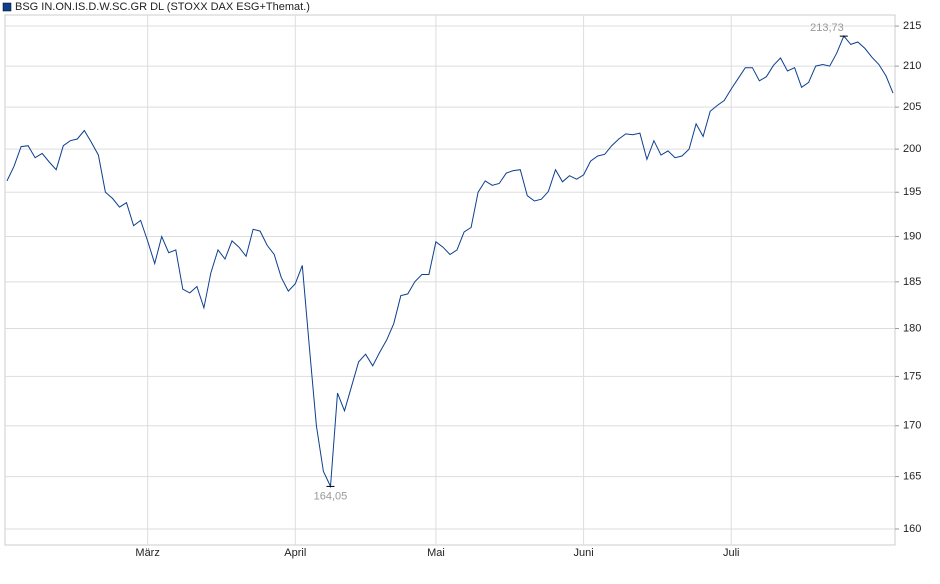 The image size is (940, 584). Describe the element at coordinates (584, 553) in the screenshot. I see `x-tick-label: Juni` at that location.